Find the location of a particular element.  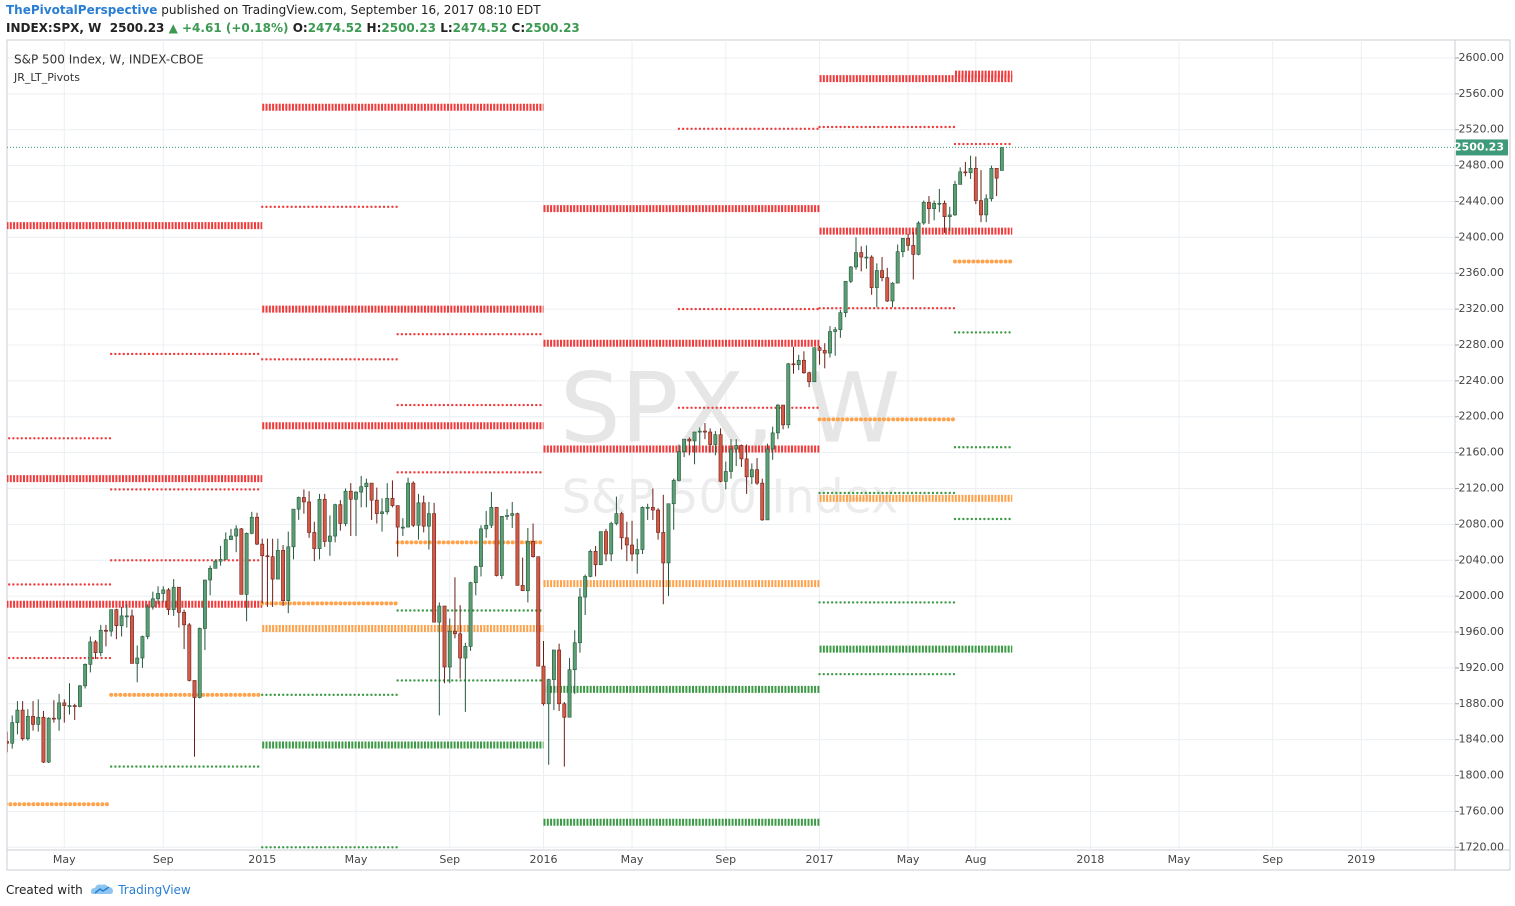

y-tick-label: 2160.00 is located at coordinates (1482, 452).